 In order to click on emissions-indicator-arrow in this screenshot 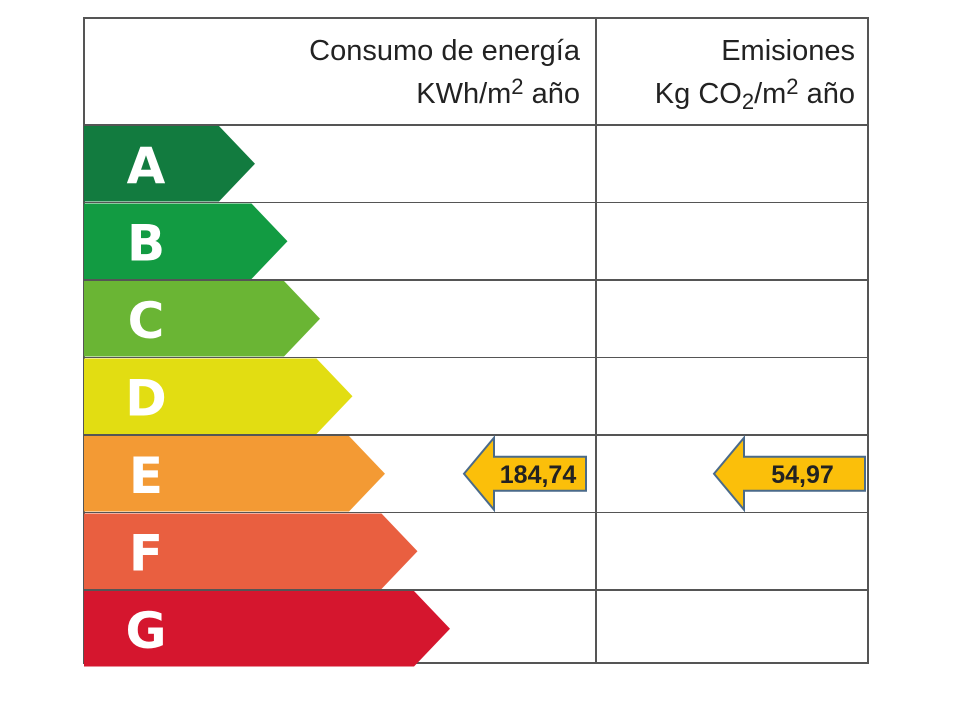, I will do `click(789, 473)`.